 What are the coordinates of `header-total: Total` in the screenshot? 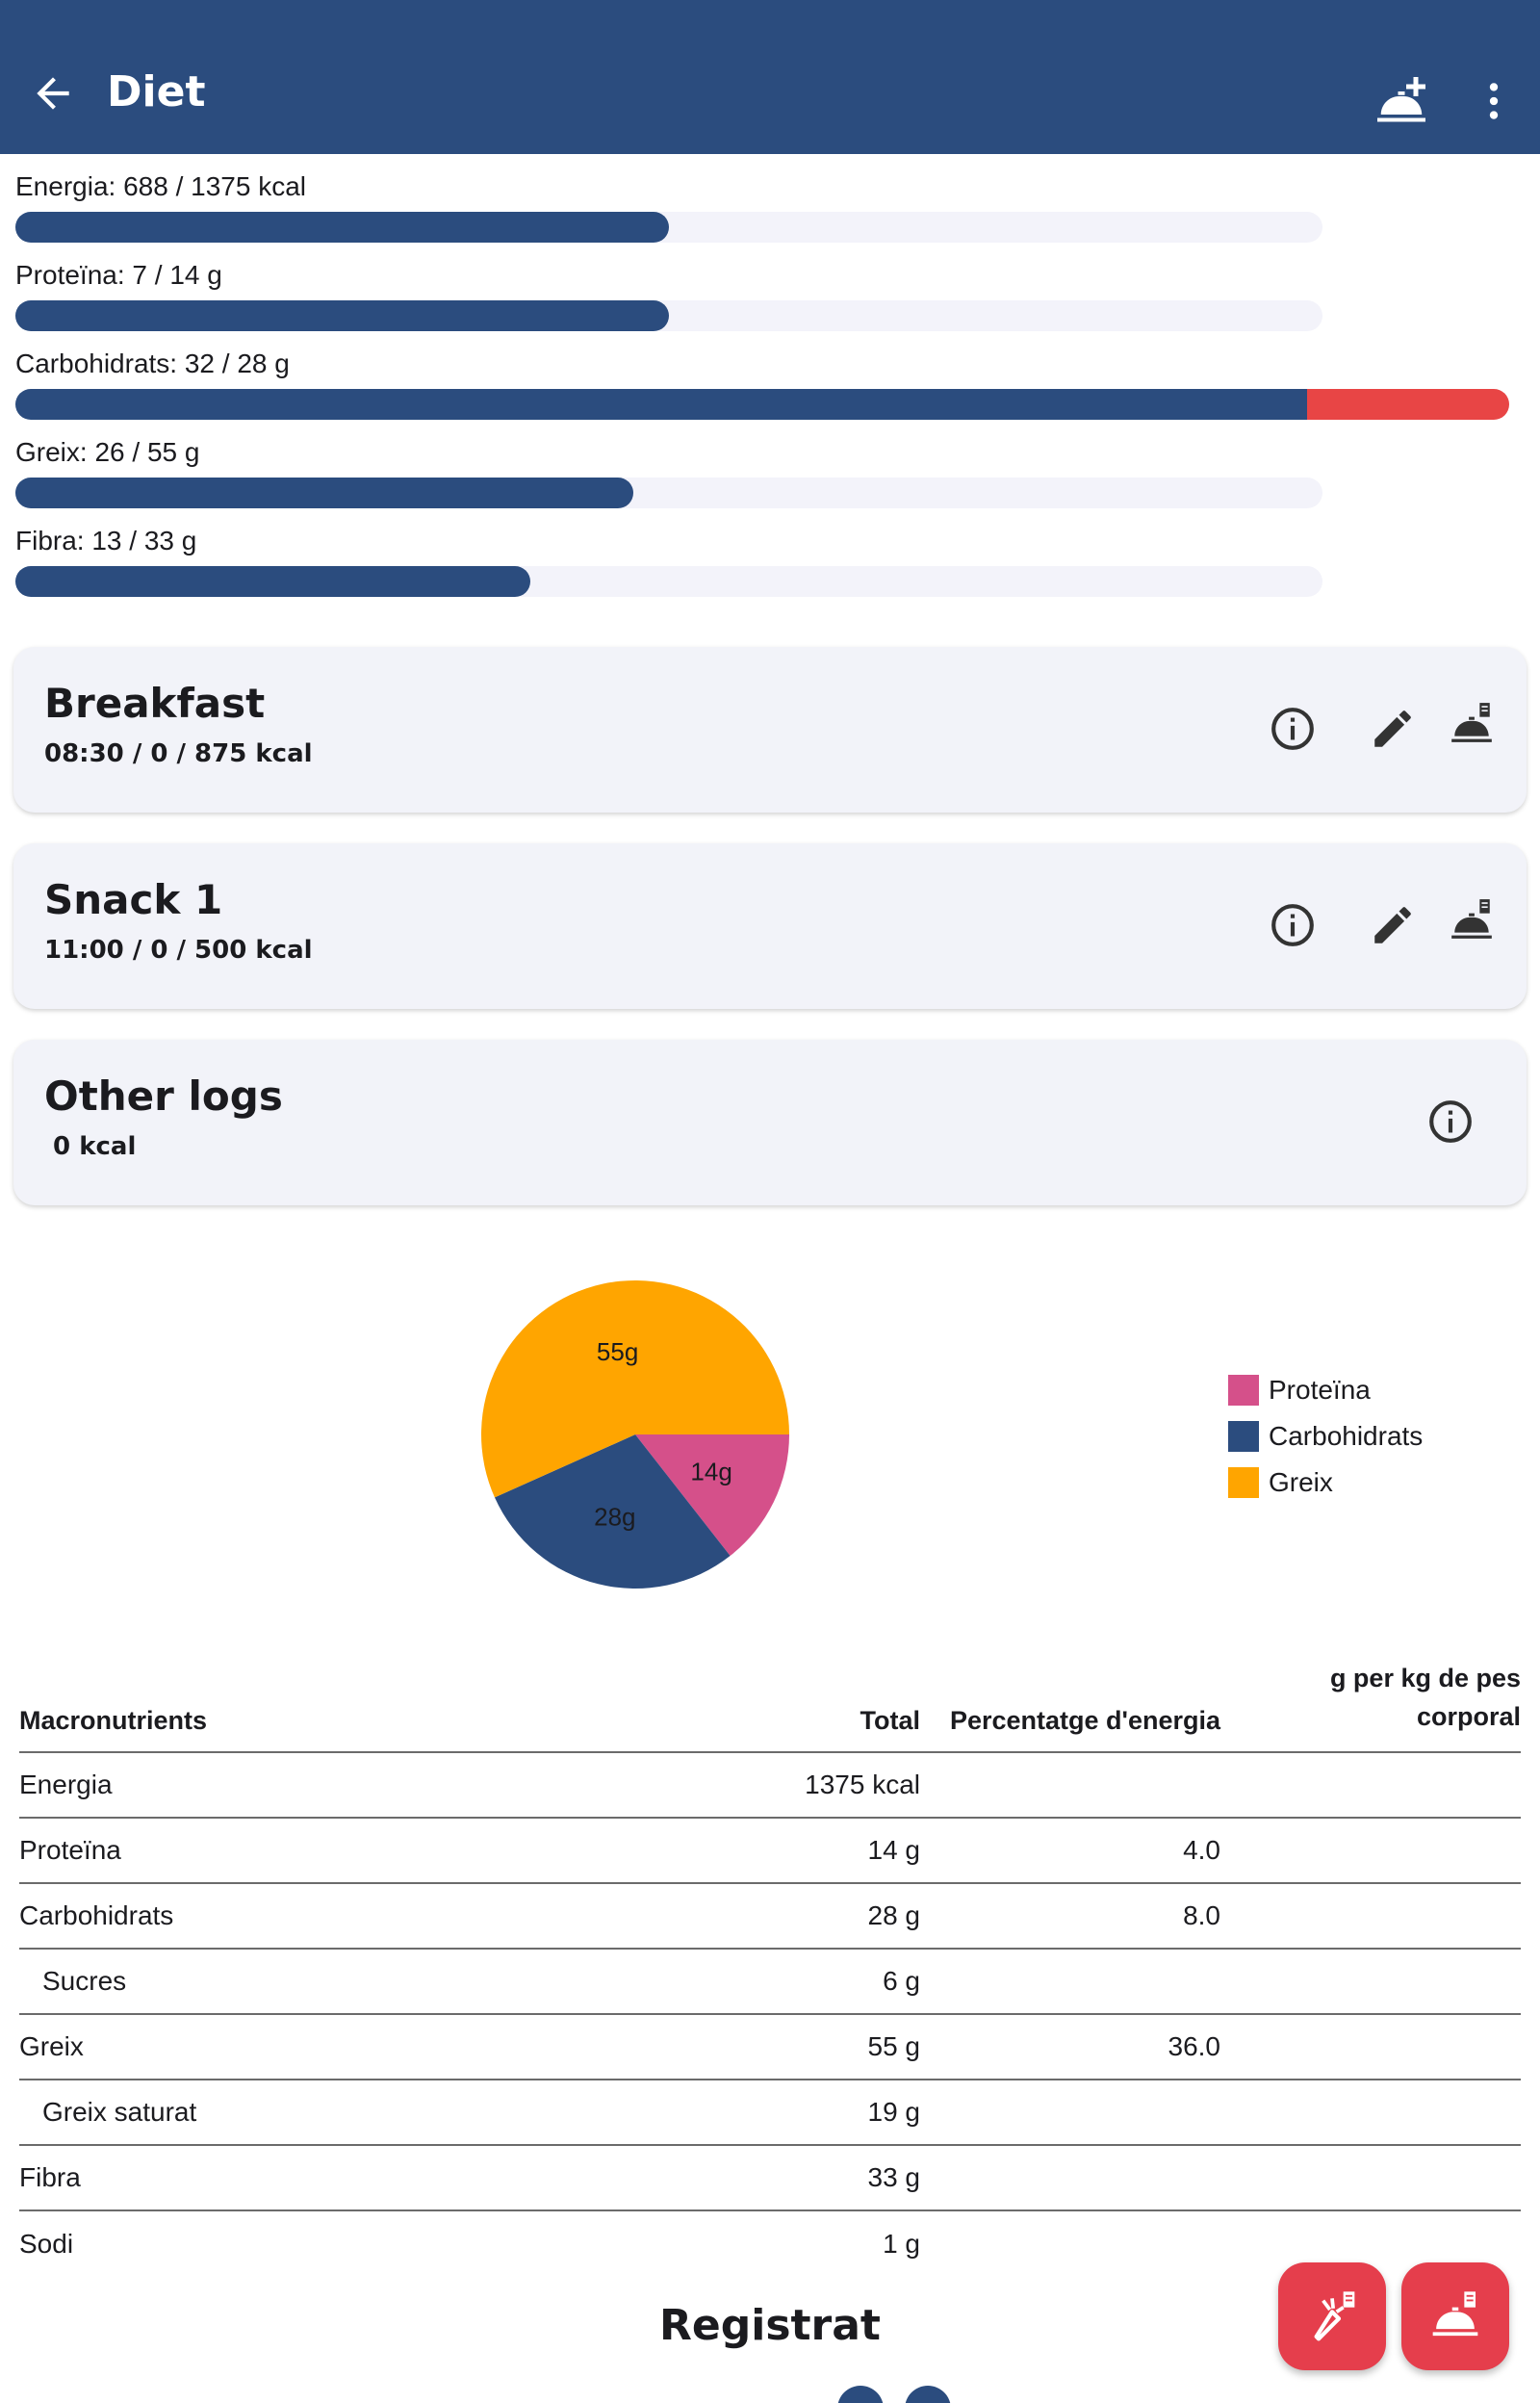 It's located at (710, 1705).